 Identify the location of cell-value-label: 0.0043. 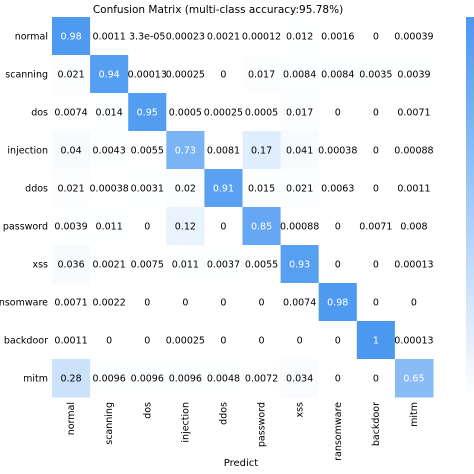
(109, 151).